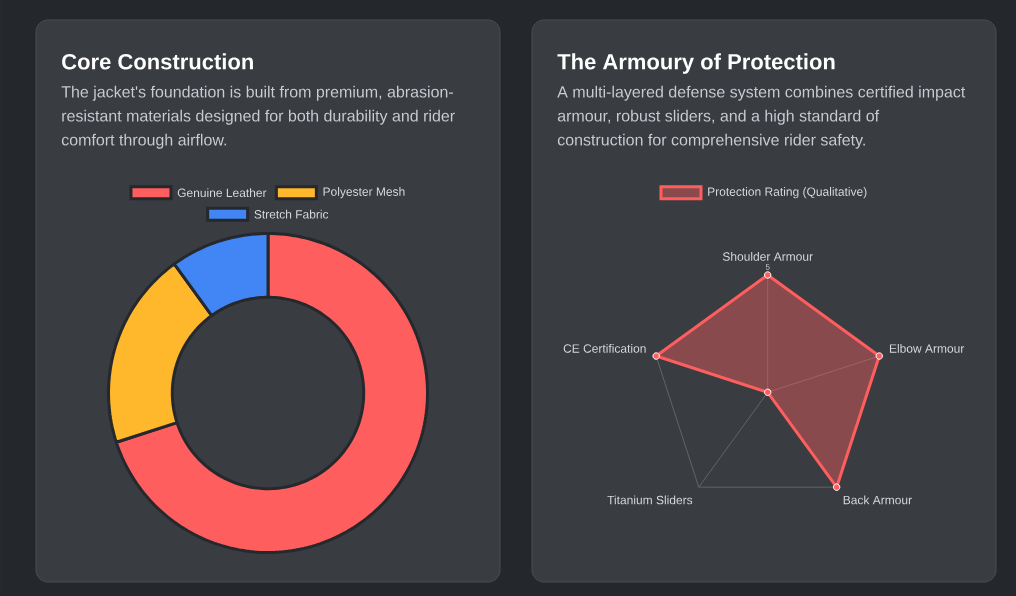 The height and width of the screenshot is (596, 1016). I want to click on legend-label: Protection Rating (Qualitative), so click(787, 193).